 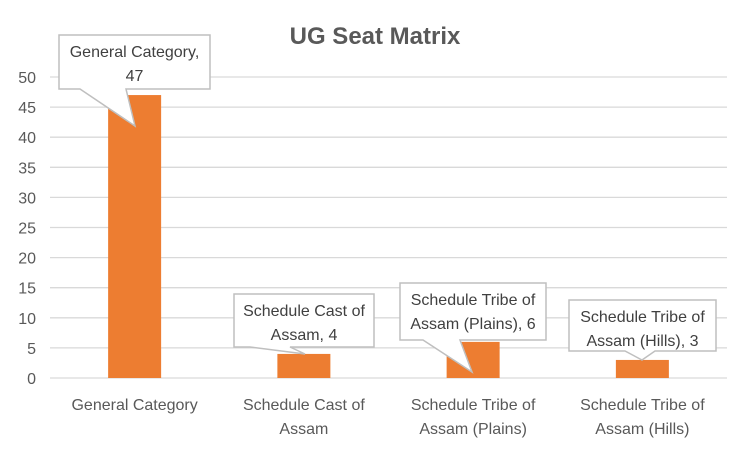 I want to click on data-label: Assam (Plains), 6, so click(x=472, y=324).